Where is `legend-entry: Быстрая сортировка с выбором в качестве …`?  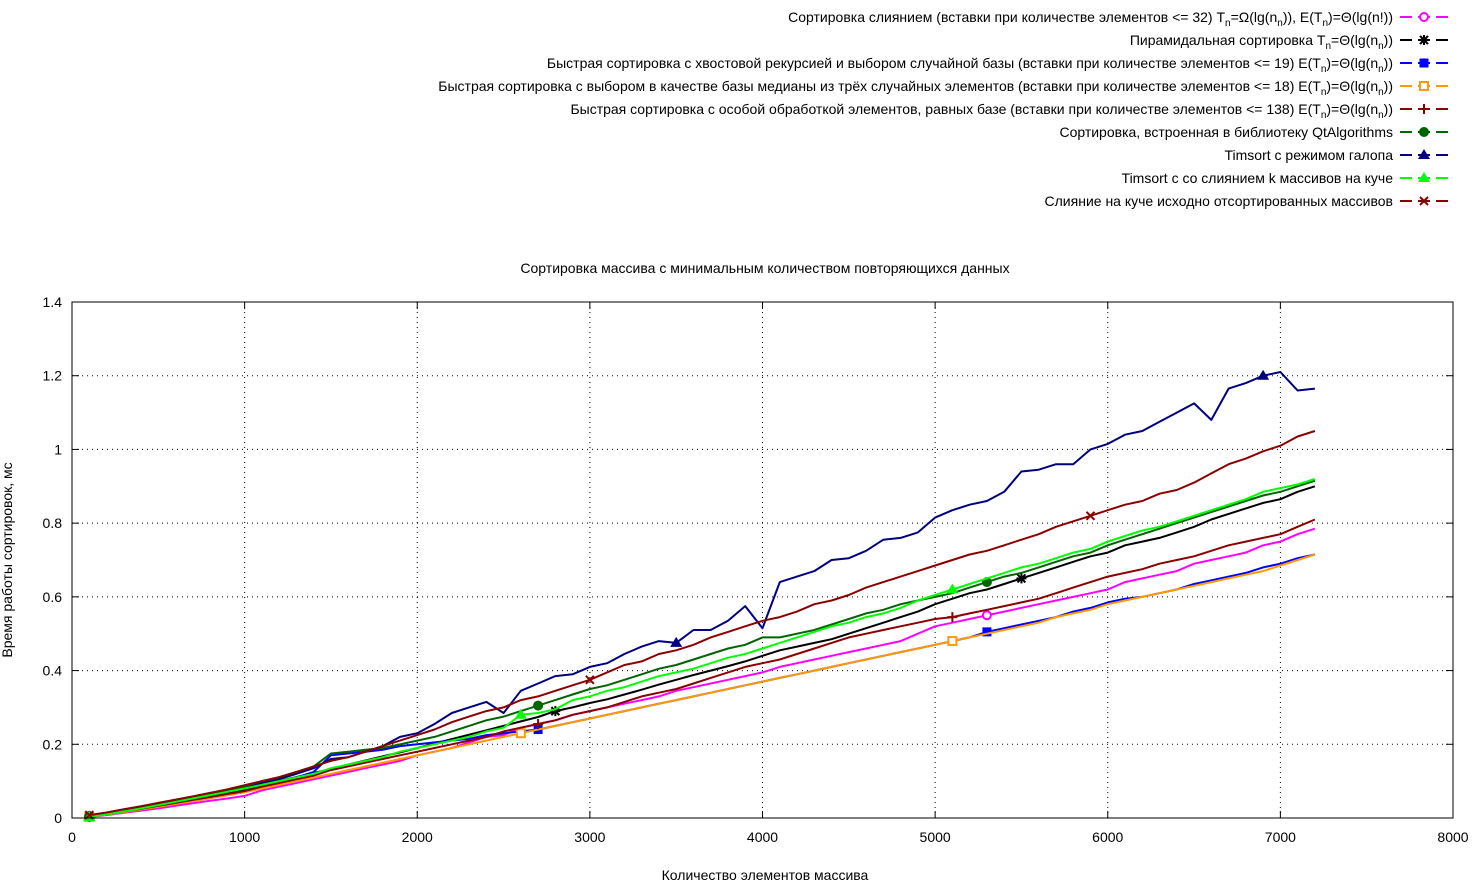
legend-entry: Быстрая сортировка с выбором в качестве … is located at coordinates (943, 88).